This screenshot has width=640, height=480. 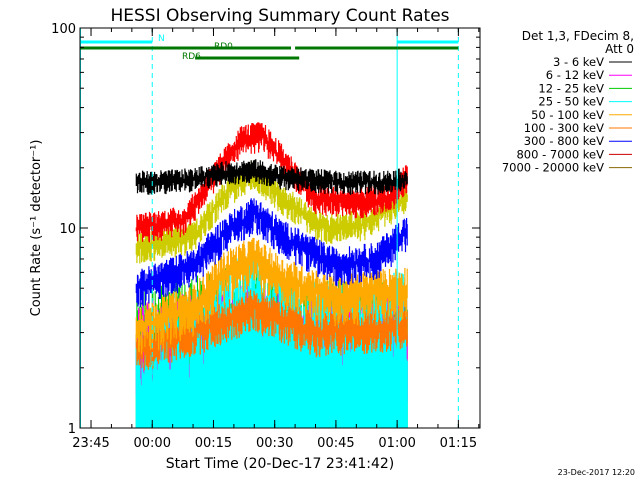 I want to click on series-300-800-kev, so click(x=271, y=252).